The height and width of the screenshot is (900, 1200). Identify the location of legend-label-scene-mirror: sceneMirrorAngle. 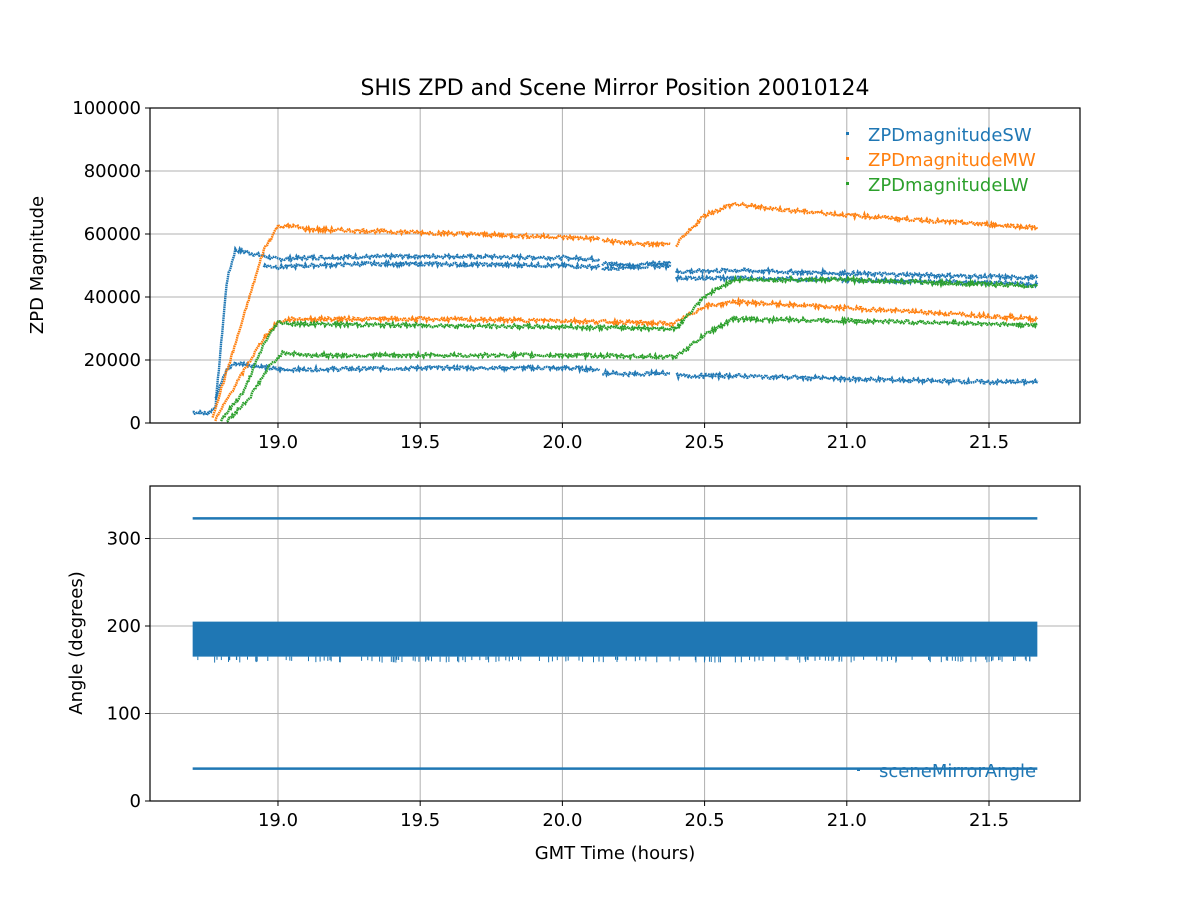
(957, 771).